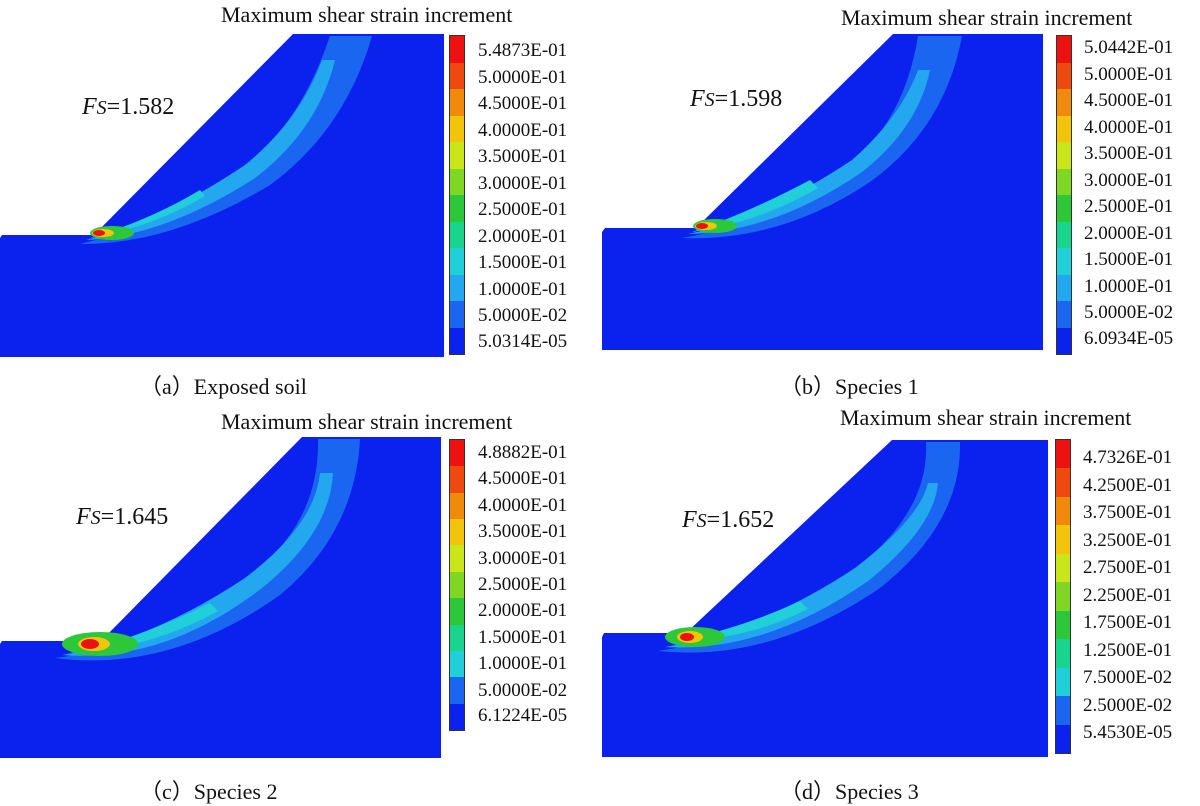  What do you see at coordinates (1128, 732) in the screenshot?
I see `colorbar-label: 5.4530E-05` at bounding box center [1128, 732].